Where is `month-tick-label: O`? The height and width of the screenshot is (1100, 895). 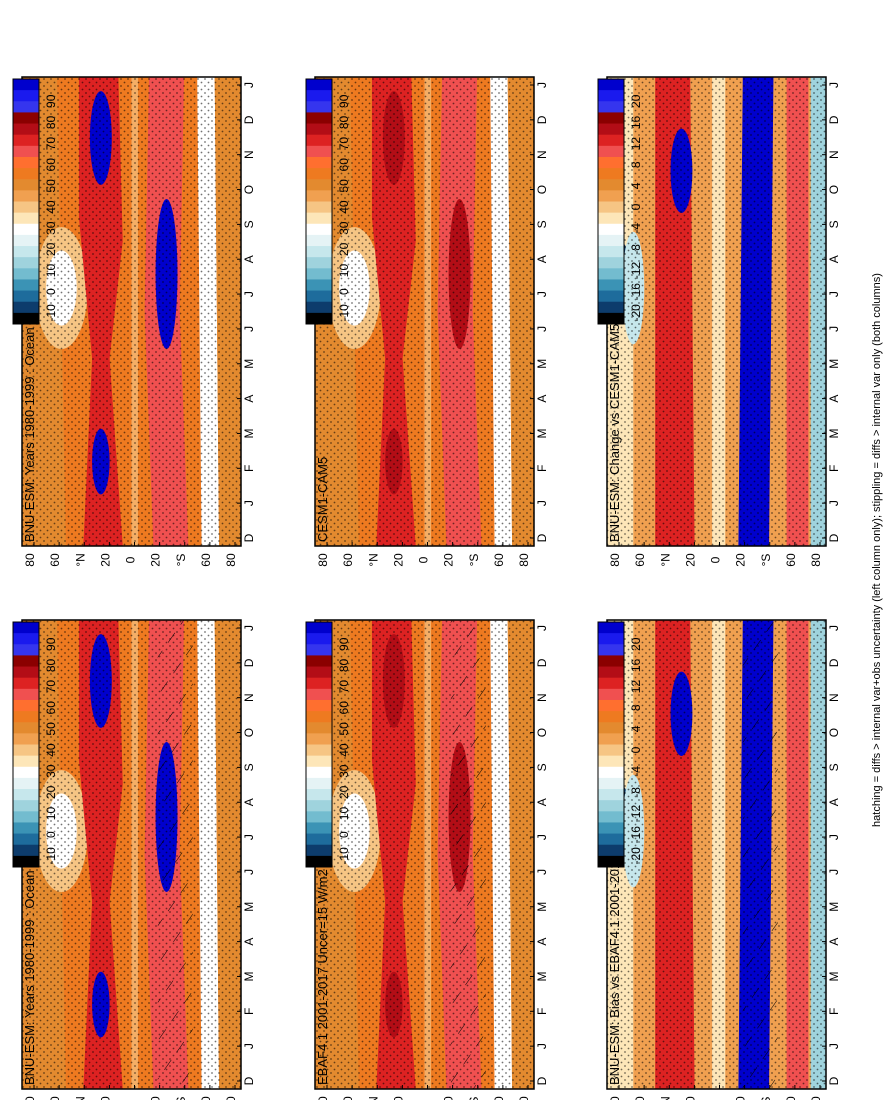
month-tick-label: O is located at coordinates (834, 732).